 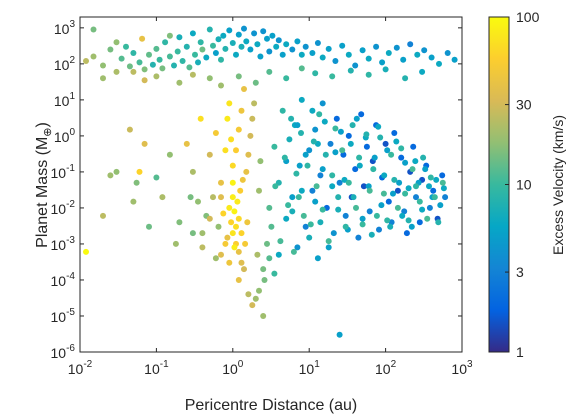 I want to click on x-tick-label: 10⁻², so click(x=80, y=368).